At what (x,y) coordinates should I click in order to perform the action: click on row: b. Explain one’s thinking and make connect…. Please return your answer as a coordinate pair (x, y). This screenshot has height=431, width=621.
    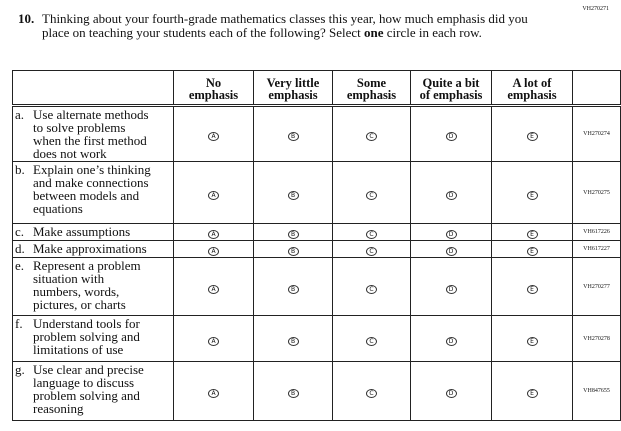
    Looking at the image, I should click on (316, 192).